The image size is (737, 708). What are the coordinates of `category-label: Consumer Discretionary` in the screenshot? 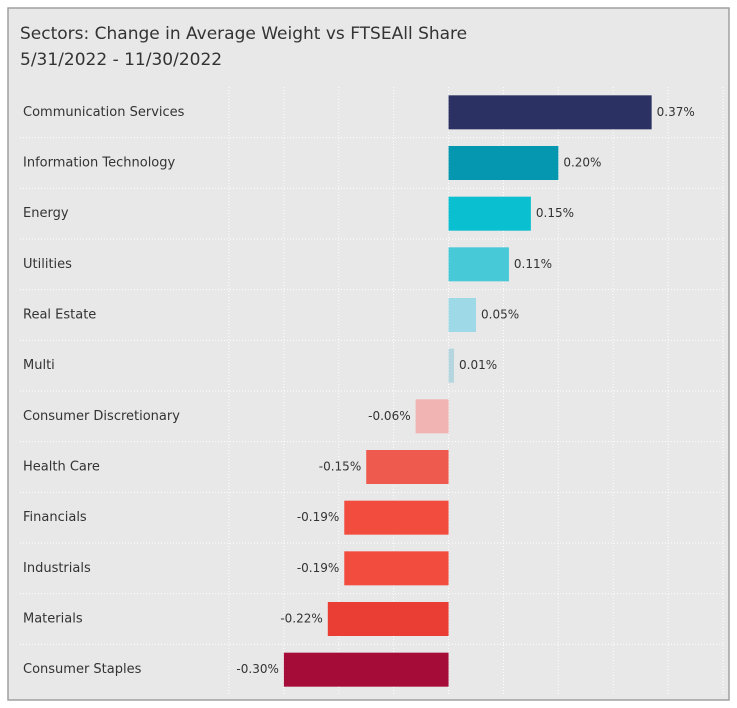 It's located at (101, 416).